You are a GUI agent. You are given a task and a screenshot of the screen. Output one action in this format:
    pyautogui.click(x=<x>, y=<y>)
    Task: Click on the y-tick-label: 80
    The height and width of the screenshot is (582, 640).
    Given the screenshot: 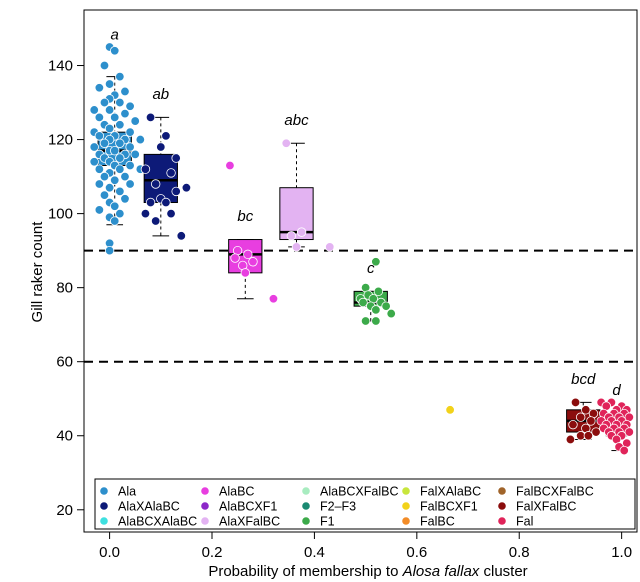 What is the action you would take?
    pyautogui.click(x=64, y=288)
    